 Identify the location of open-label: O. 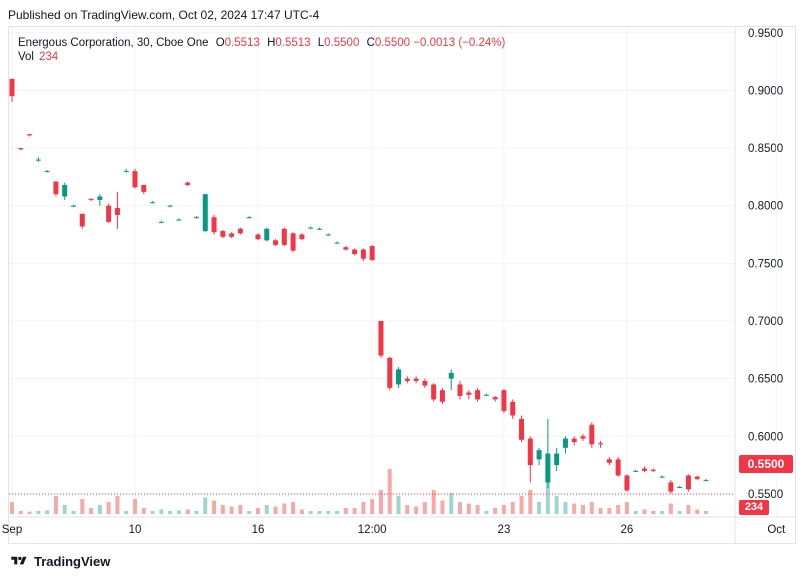
(220, 43).